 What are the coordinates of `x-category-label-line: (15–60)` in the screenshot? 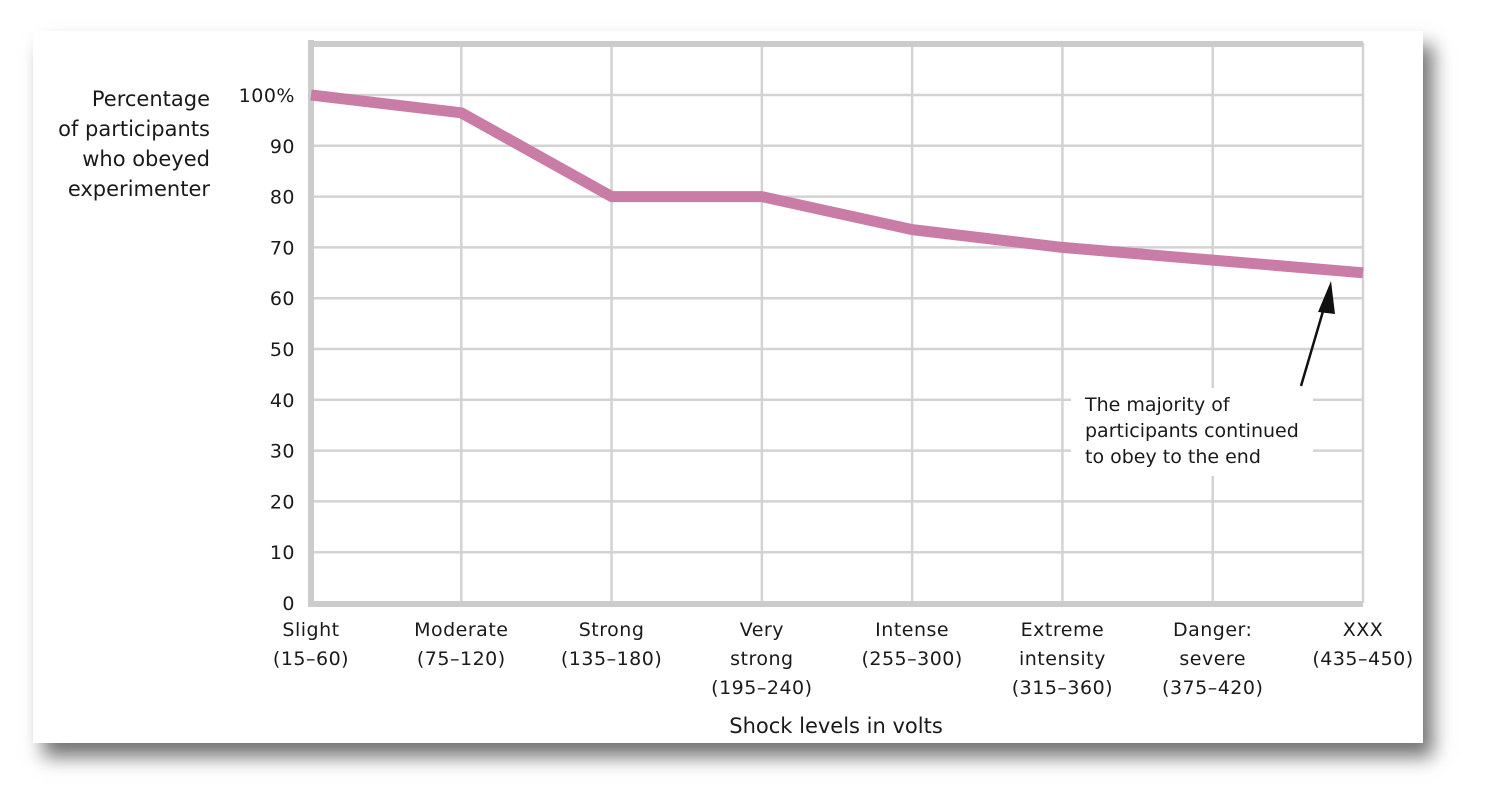 It's located at (311, 659).